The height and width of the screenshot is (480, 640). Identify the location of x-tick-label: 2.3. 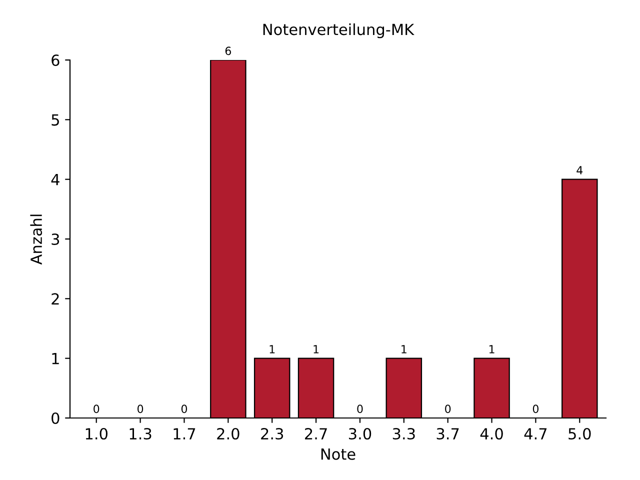
(272, 434).